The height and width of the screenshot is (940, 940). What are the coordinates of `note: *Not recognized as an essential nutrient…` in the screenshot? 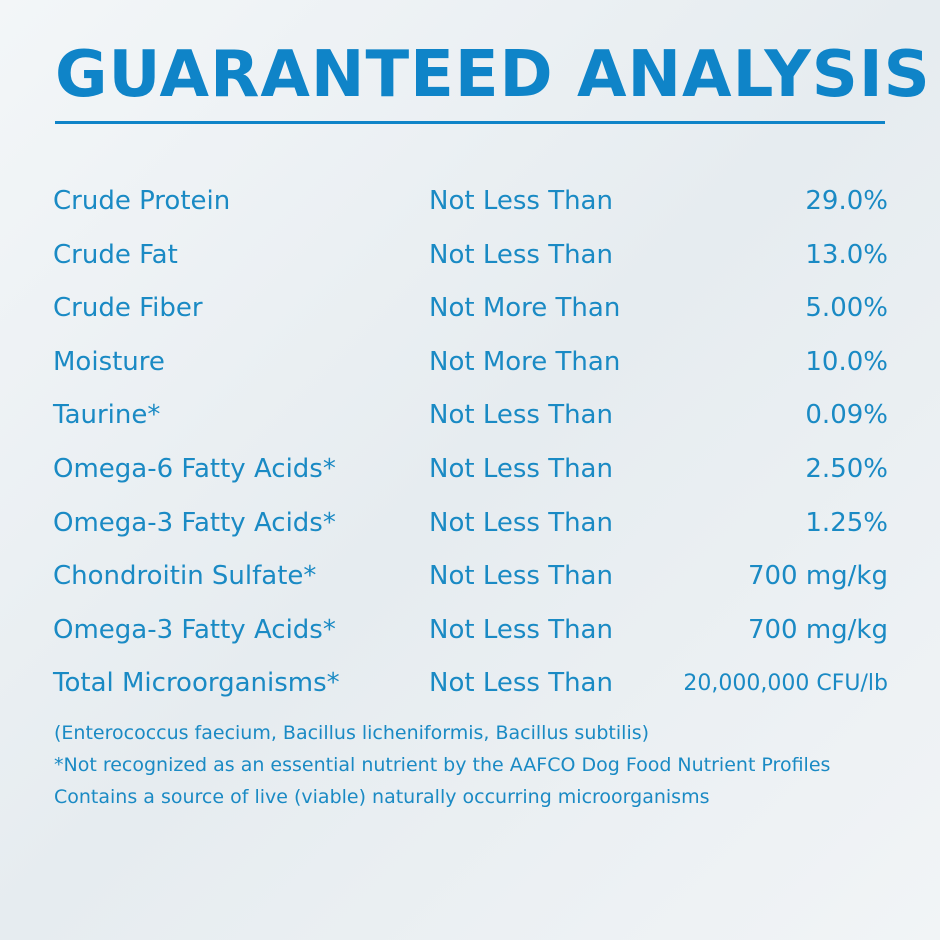 It's located at (442, 765).